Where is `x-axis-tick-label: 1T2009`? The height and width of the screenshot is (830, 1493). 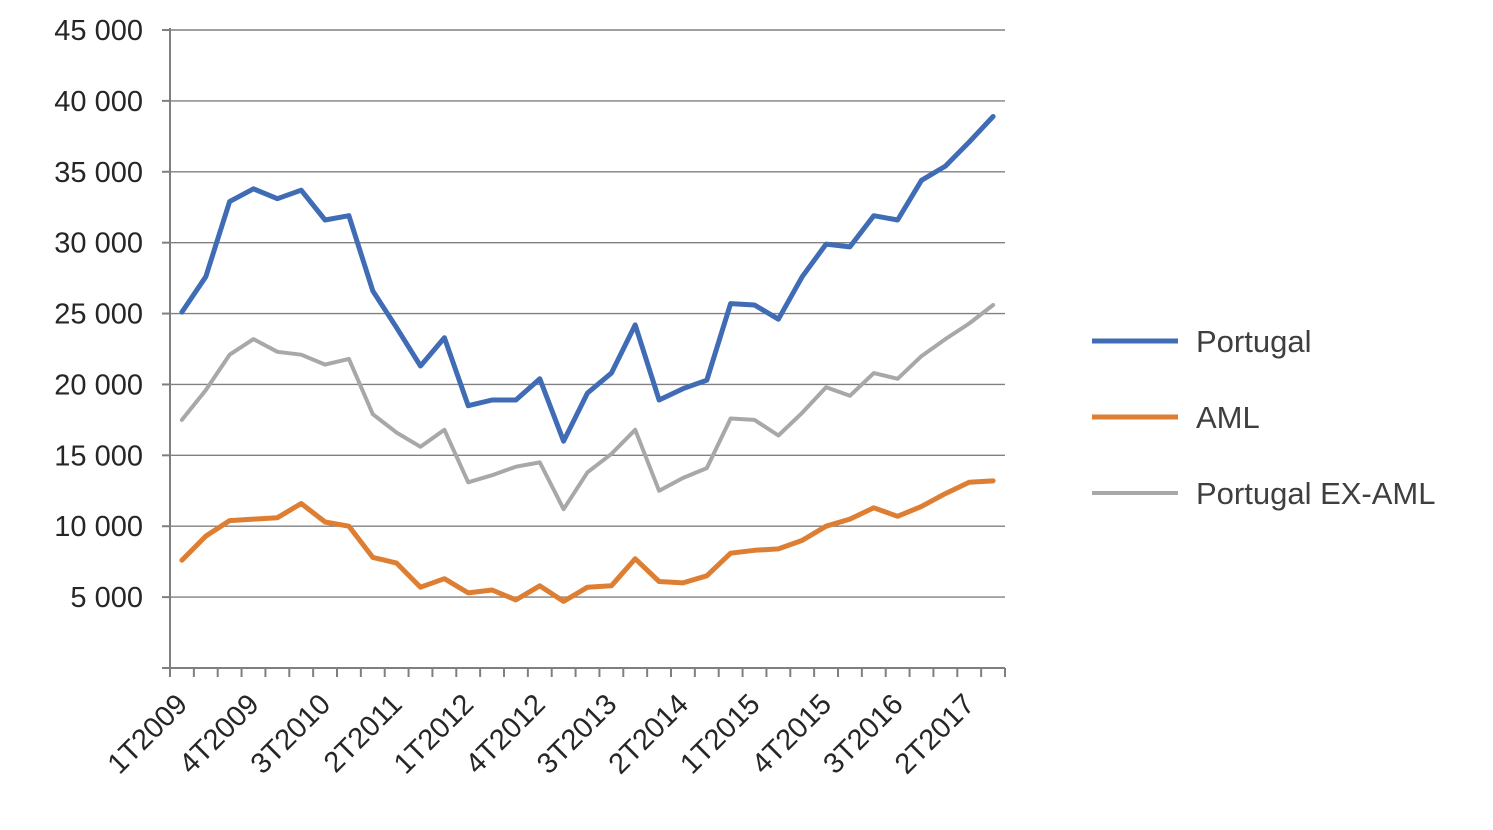 x-axis-tick-label: 1T2009 is located at coordinates (148, 734).